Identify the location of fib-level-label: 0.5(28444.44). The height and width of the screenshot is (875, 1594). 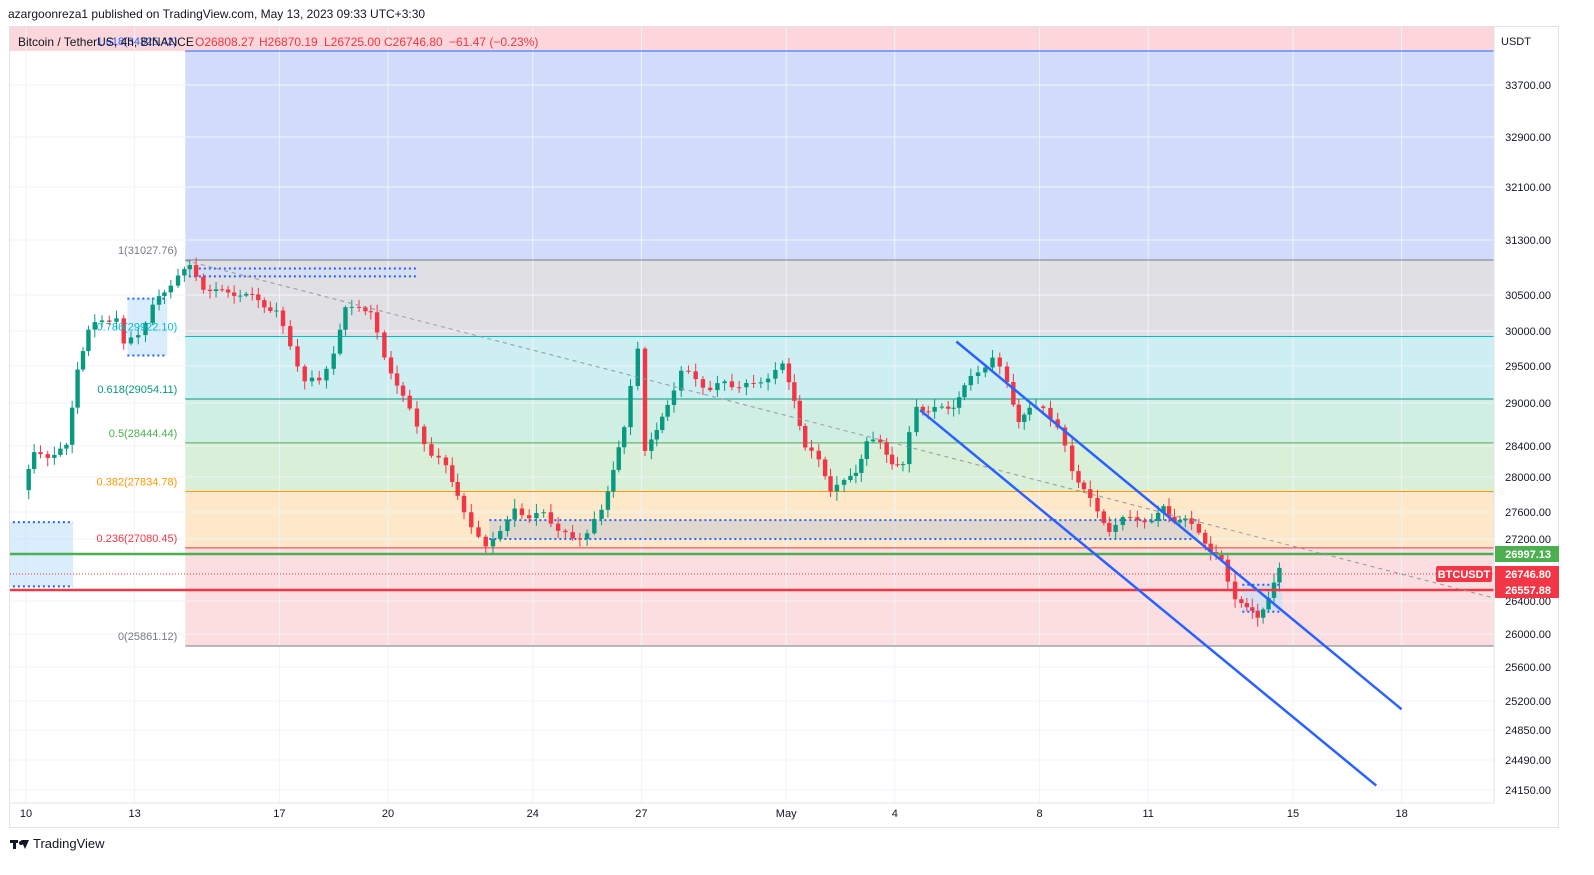
(143, 434).